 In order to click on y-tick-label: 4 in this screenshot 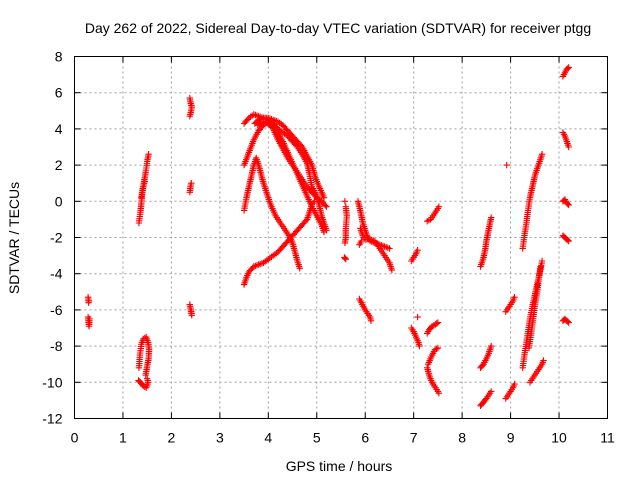, I will do `click(59, 129)`.